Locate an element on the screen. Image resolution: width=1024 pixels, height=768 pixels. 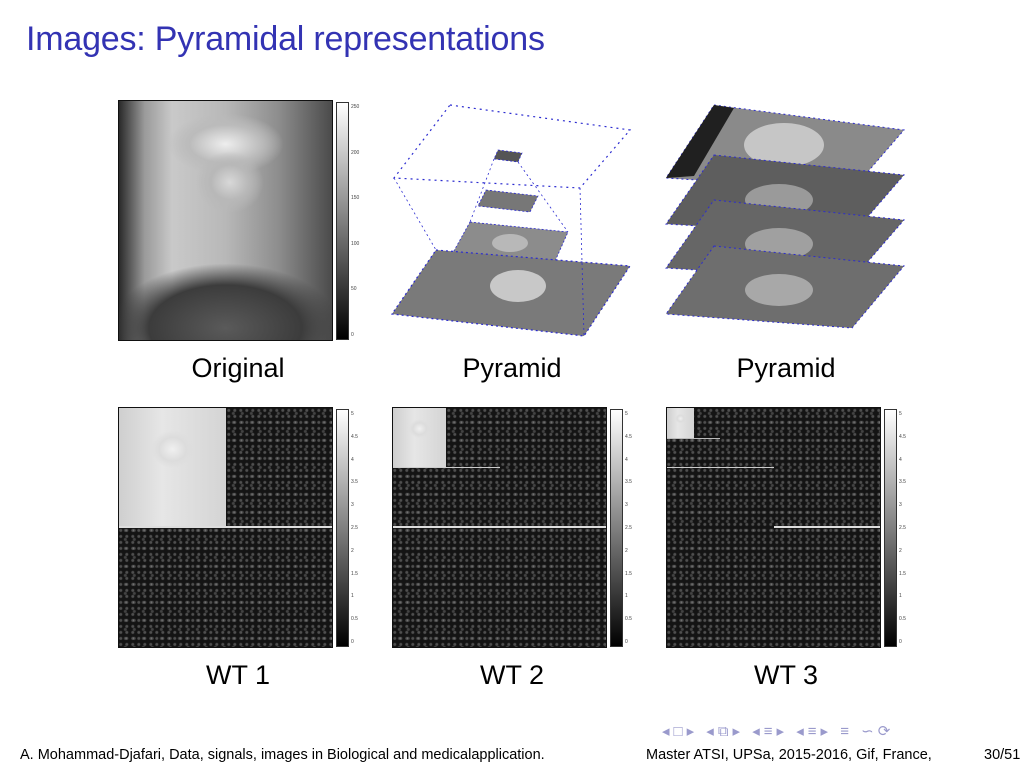
wt2-band-divider-h2 is located at coordinates (499, 527).